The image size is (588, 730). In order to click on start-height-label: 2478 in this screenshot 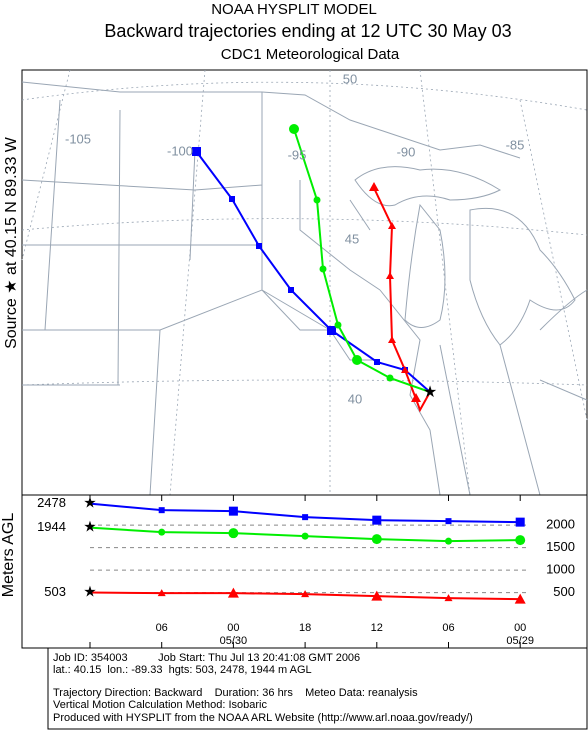, I will do `click(51, 502)`.